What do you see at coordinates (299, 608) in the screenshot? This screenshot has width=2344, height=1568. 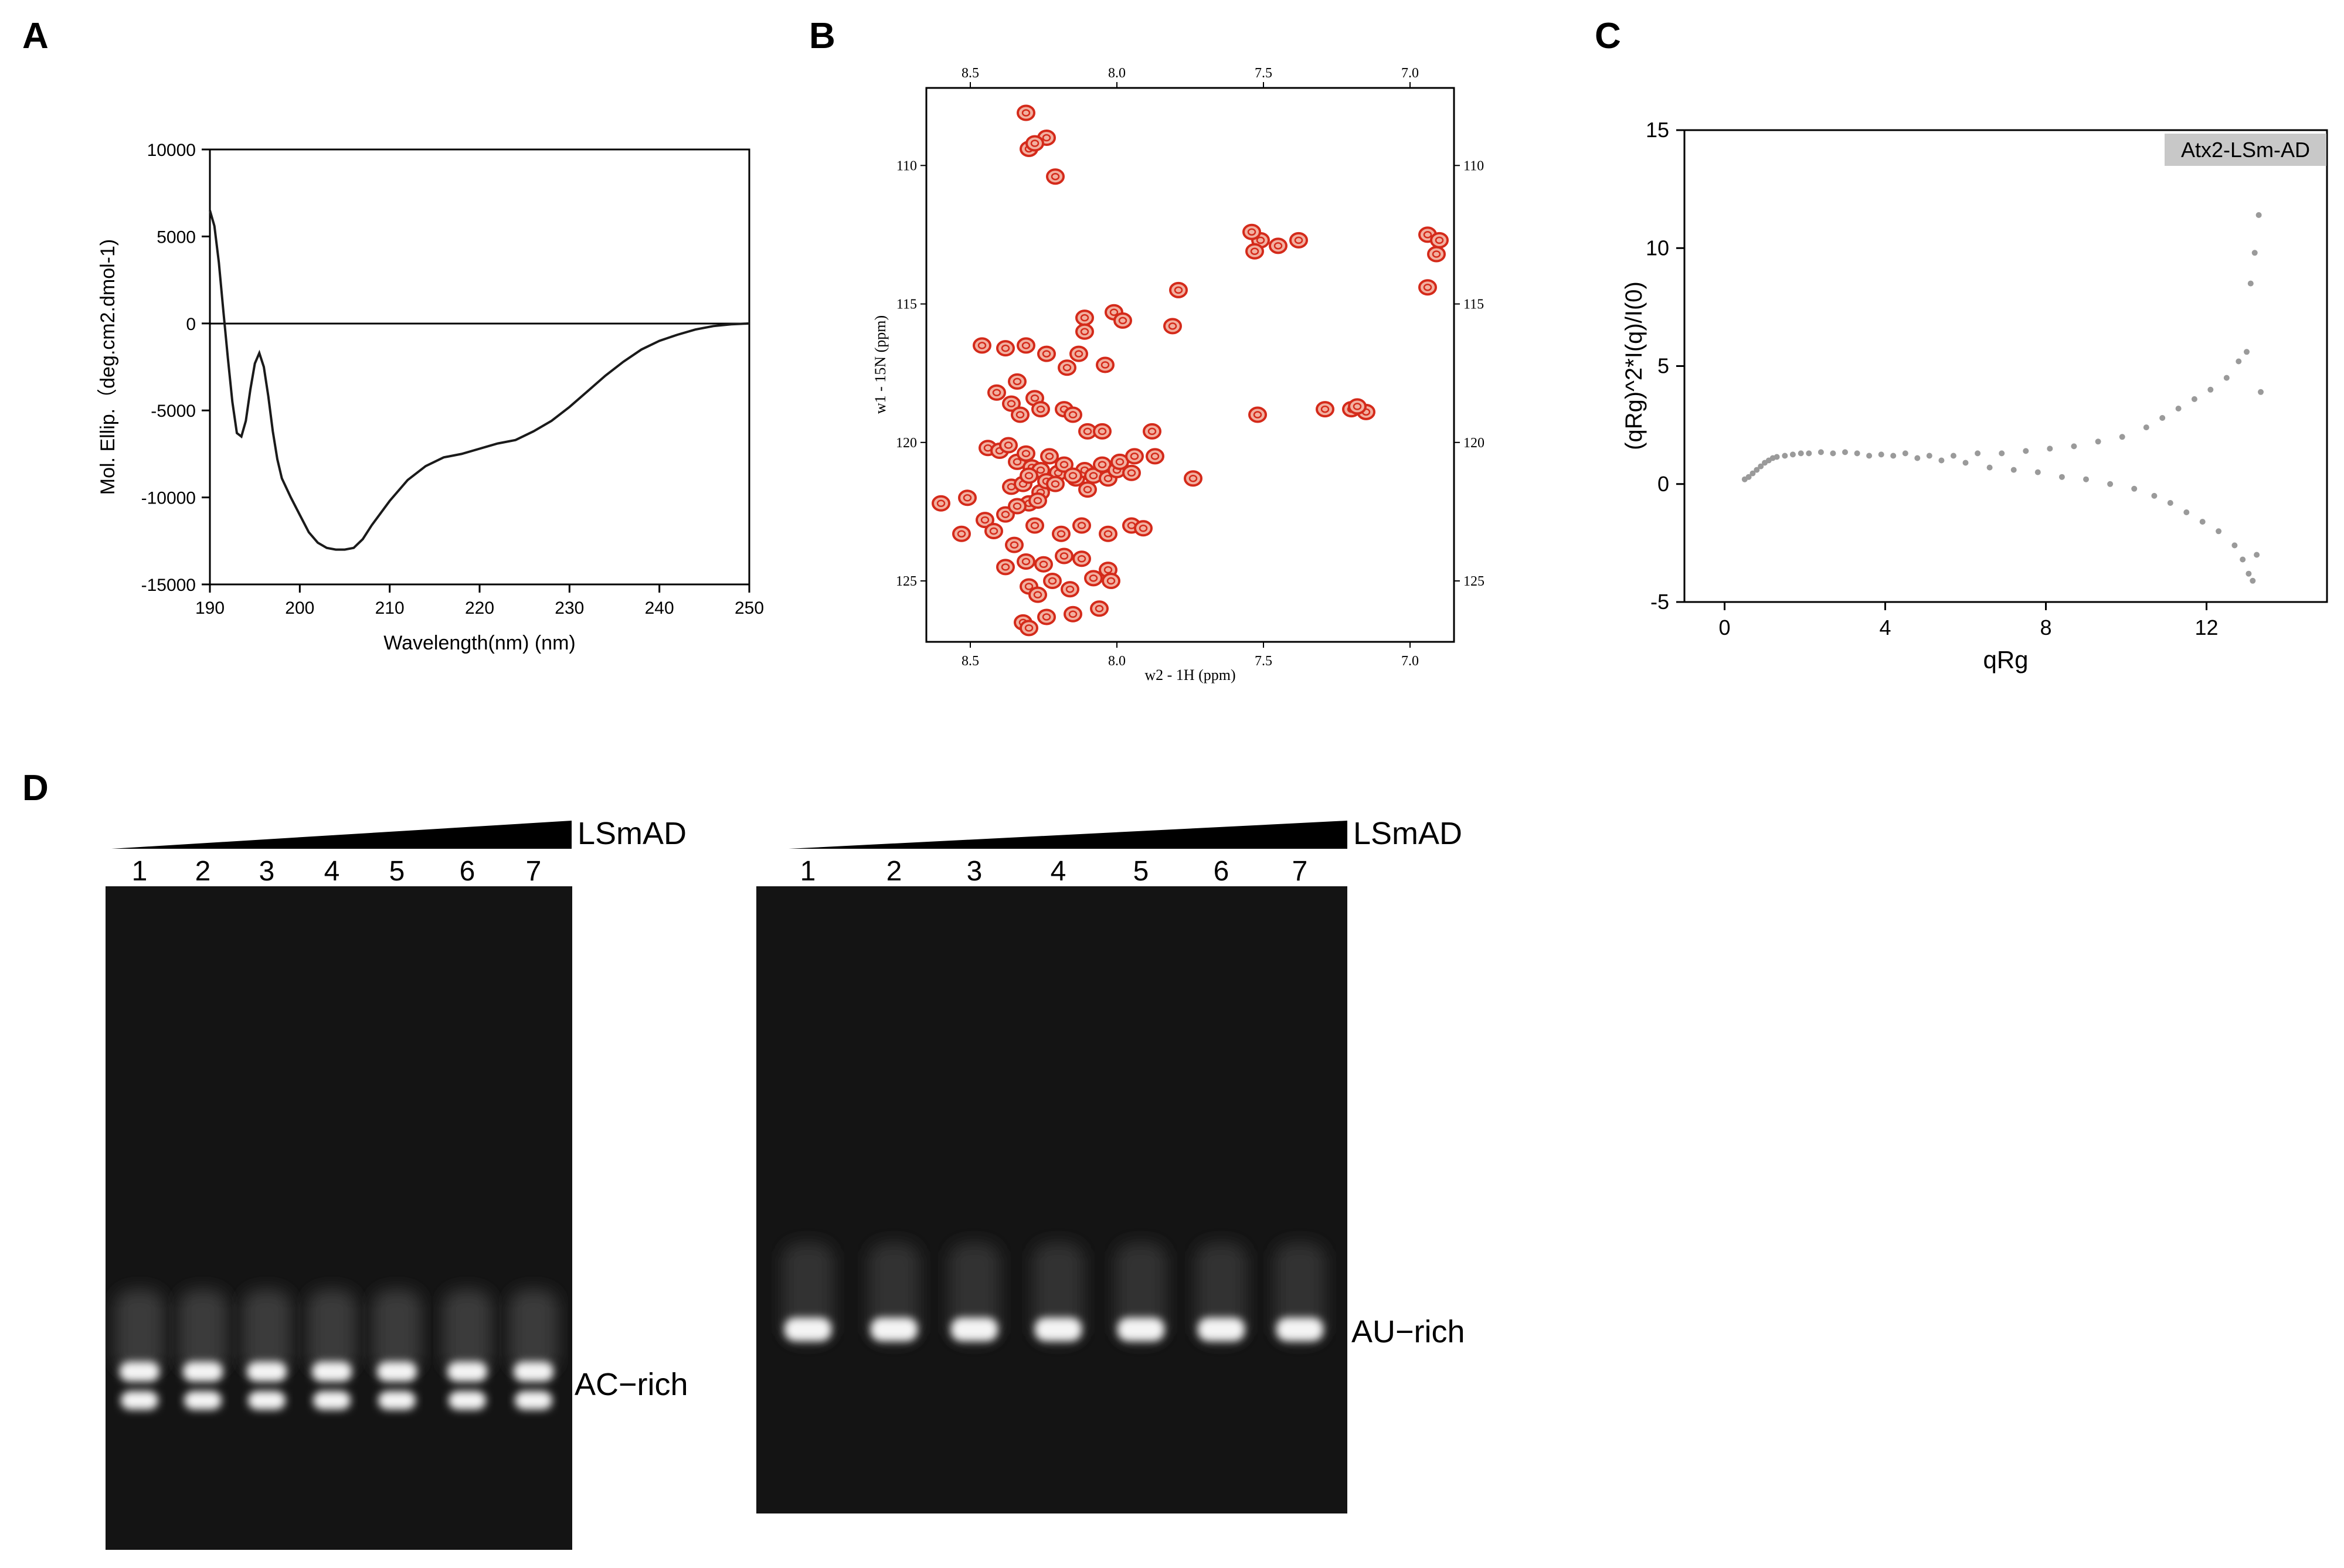 I see `x-tick-label: 200` at bounding box center [299, 608].